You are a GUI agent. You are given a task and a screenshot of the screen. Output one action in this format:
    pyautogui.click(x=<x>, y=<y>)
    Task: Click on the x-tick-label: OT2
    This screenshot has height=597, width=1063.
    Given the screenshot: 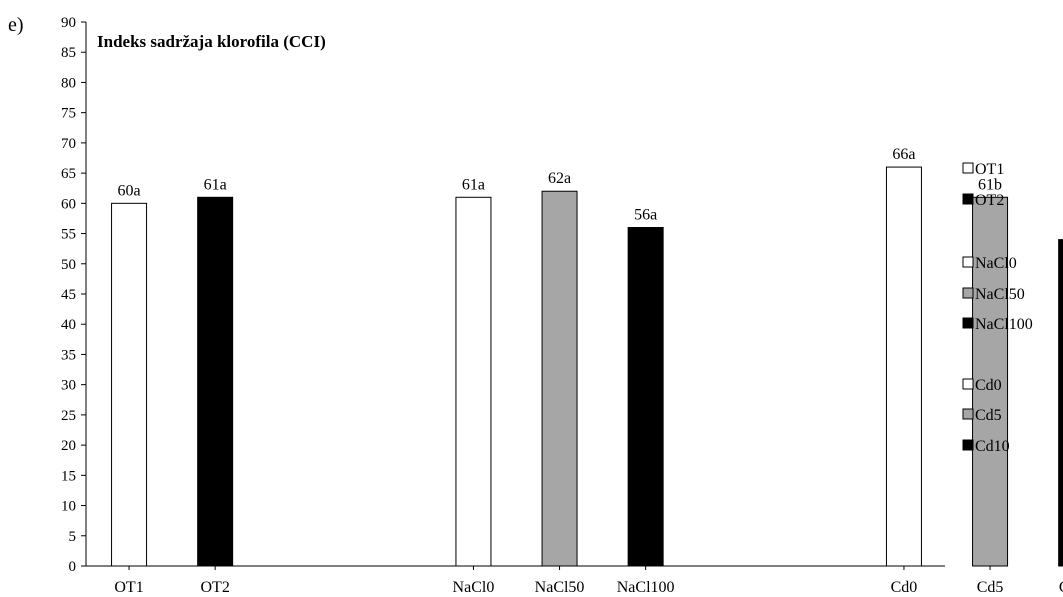 What is the action you would take?
    pyautogui.click(x=214, y=587)
    